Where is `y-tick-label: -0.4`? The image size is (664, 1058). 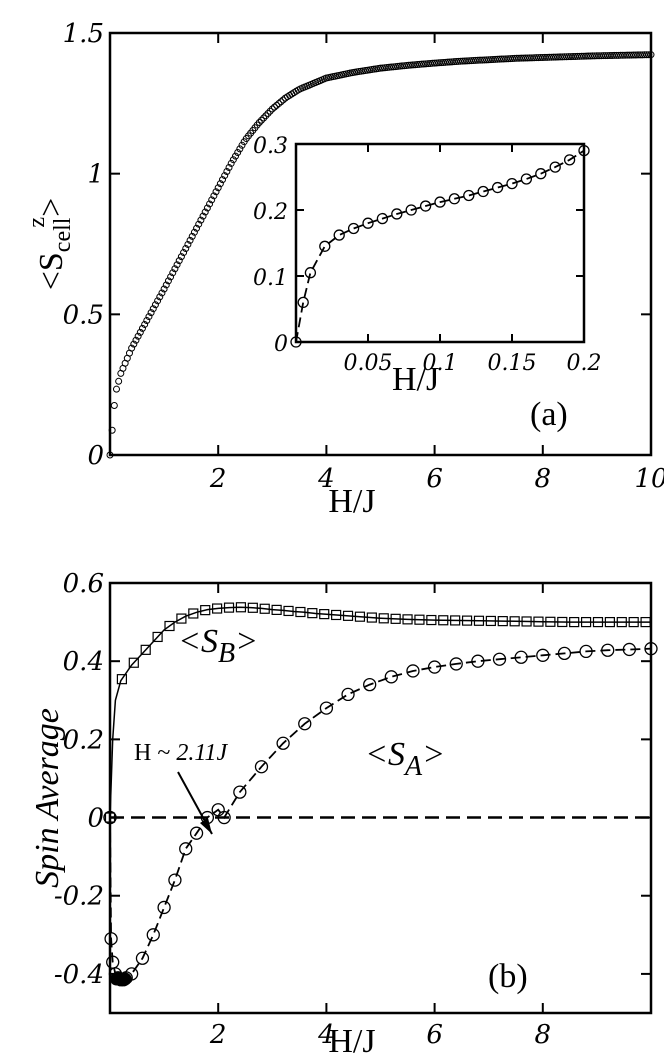 y-tick-label: -0.4 is located at coordinates (79, 975).